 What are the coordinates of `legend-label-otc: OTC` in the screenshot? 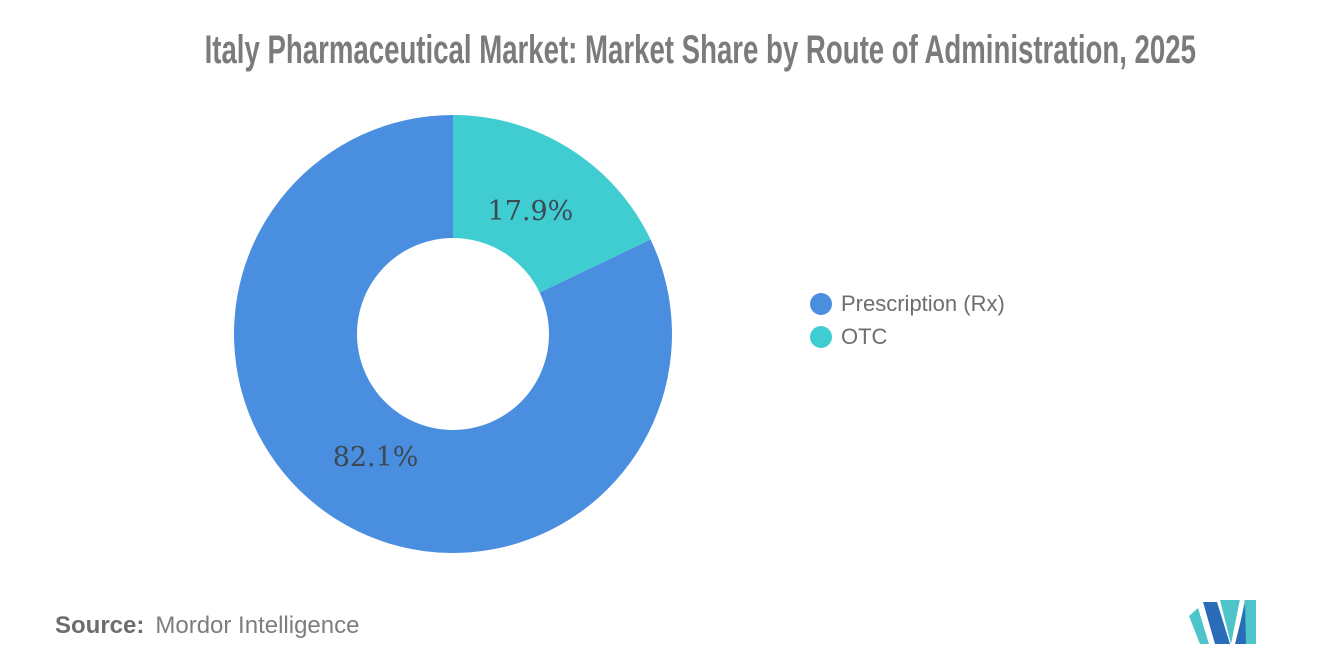 It's located at (864, 336).